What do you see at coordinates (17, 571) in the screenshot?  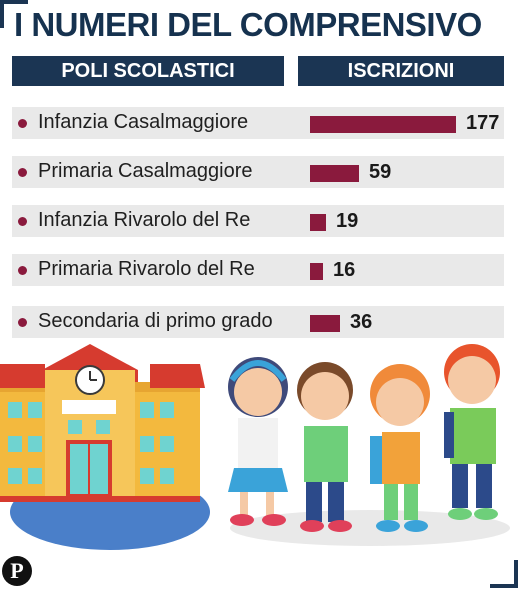 I see `publisher-logo: P` at bounding box center [17, 571].